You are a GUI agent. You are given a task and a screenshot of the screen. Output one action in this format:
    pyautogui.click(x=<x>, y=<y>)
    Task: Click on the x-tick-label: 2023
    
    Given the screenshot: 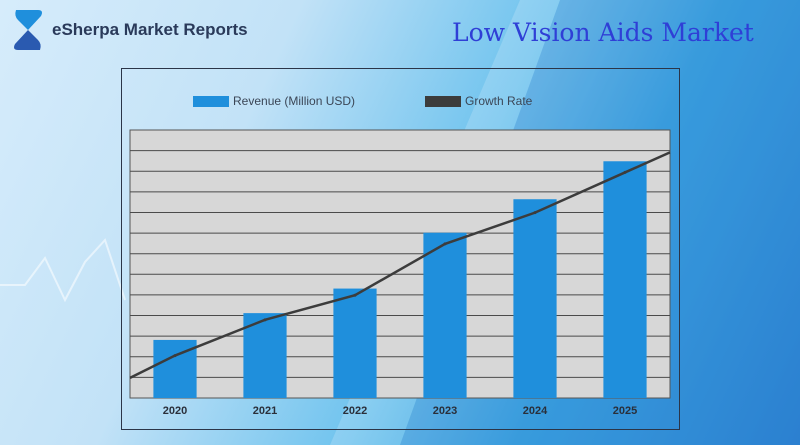 What is the action you would take?
    pyautogui.click(x=445, y=411)
    